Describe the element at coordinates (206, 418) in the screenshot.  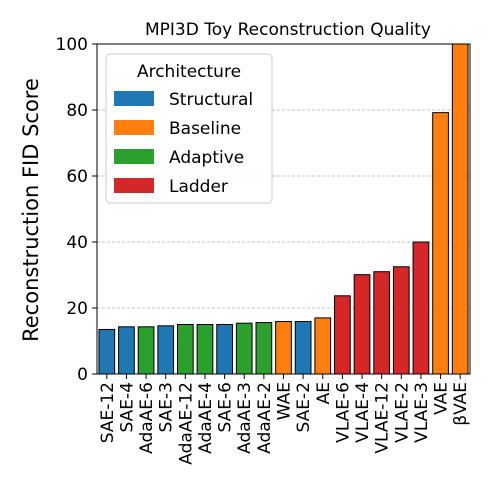
I see `x-tick-label: AdaAE-4` at that location.